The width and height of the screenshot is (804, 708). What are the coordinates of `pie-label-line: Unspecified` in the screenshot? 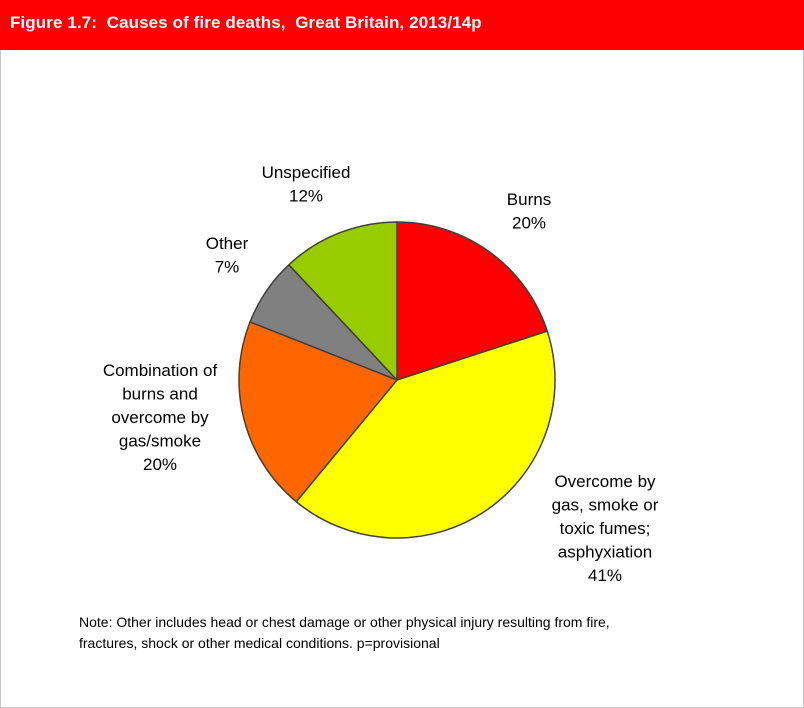 It's located at (306, 172).